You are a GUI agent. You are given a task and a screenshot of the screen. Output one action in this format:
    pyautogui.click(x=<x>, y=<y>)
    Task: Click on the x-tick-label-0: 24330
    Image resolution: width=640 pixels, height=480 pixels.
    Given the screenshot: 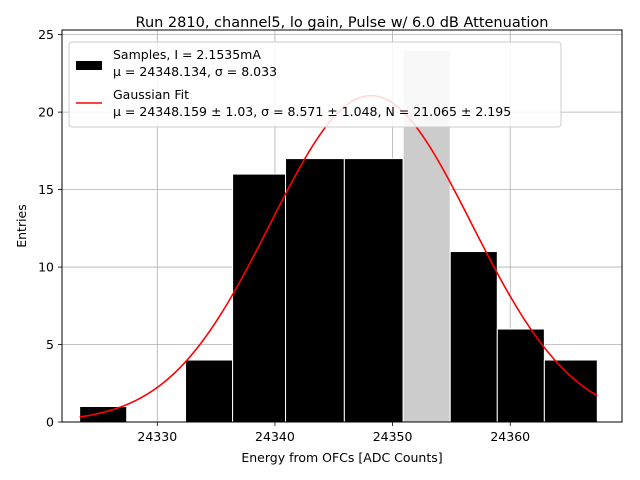 What is the action you would take?
    pyautogui.click(x=157, y=436)
    